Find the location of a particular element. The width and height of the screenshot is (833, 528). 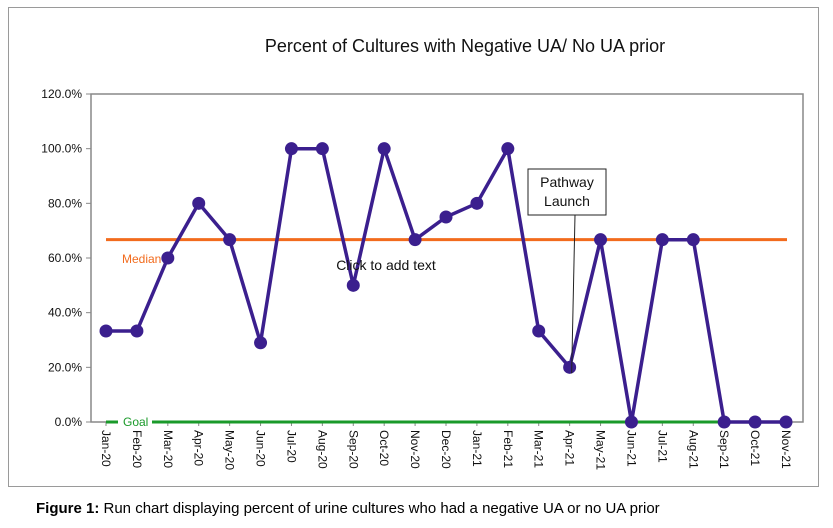

x-tick-label: Aug-20 is located at coordinates (322, 449).